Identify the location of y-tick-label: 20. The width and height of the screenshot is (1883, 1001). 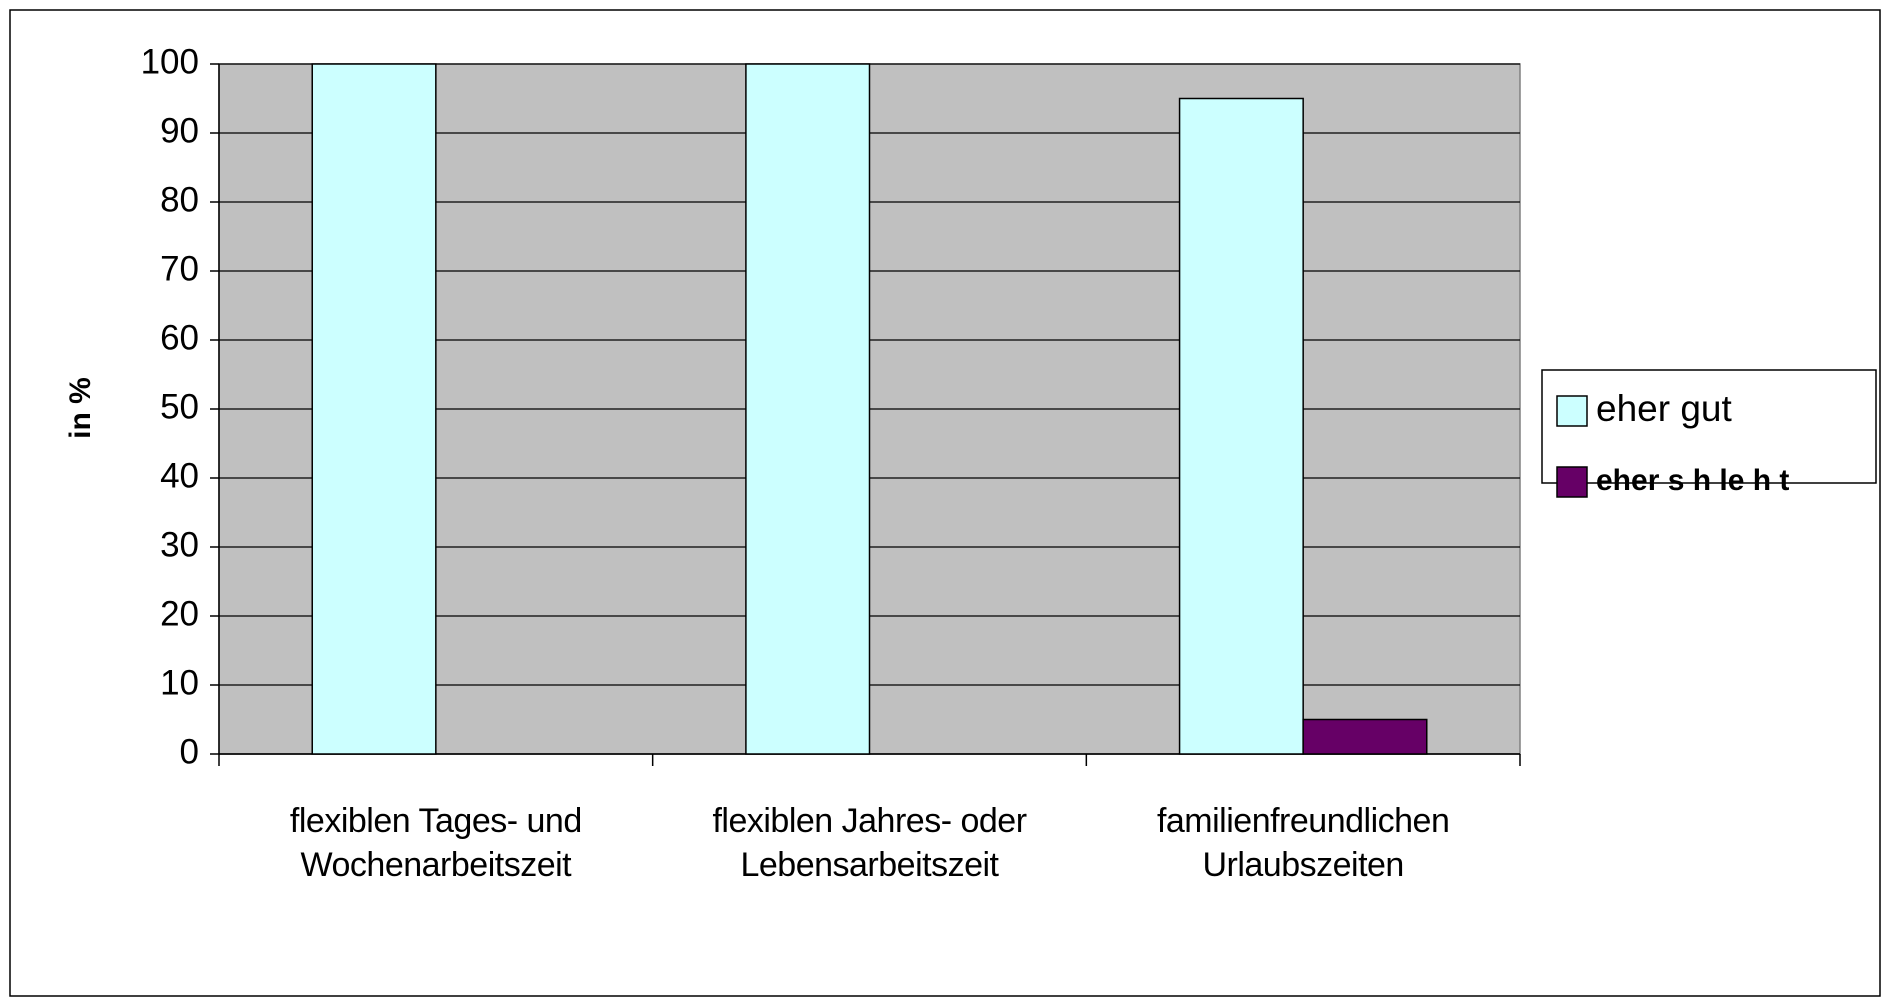
(179, 613).